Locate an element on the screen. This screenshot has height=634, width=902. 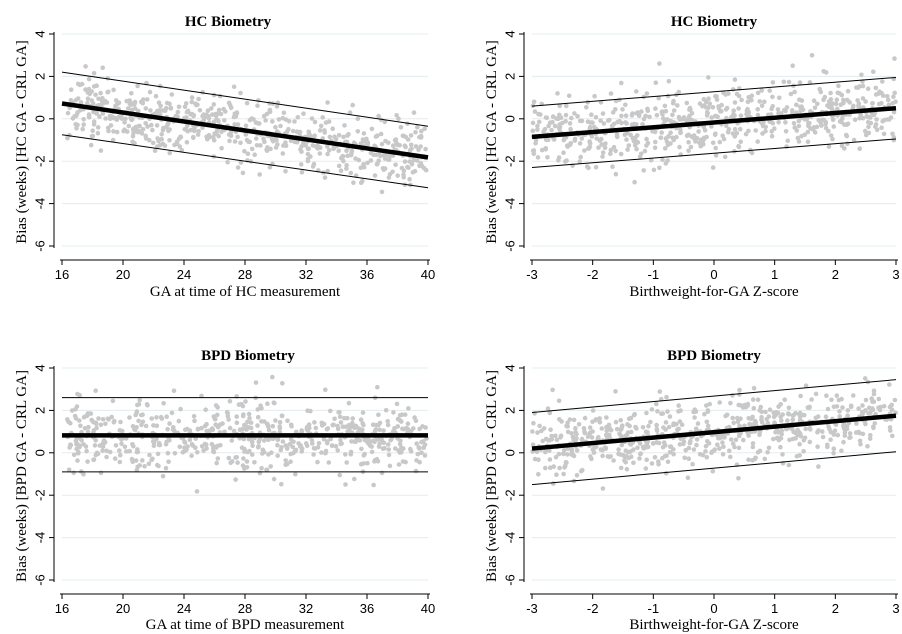
x-axis-label: Birthweight-for-GA Z-score is located at coordinates (714, 292).